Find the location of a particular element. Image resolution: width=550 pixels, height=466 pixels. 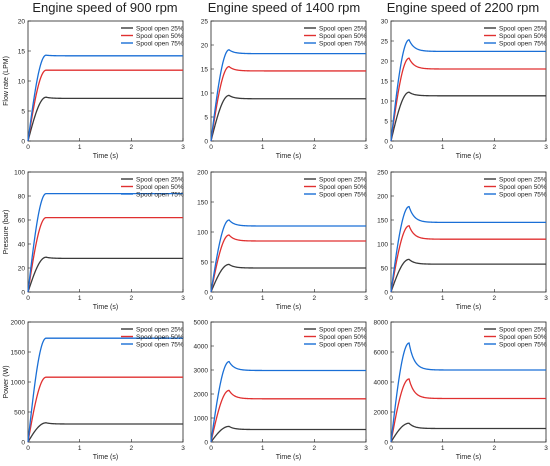

y-tick-label: 1500 is located at coordinates (18, 352).